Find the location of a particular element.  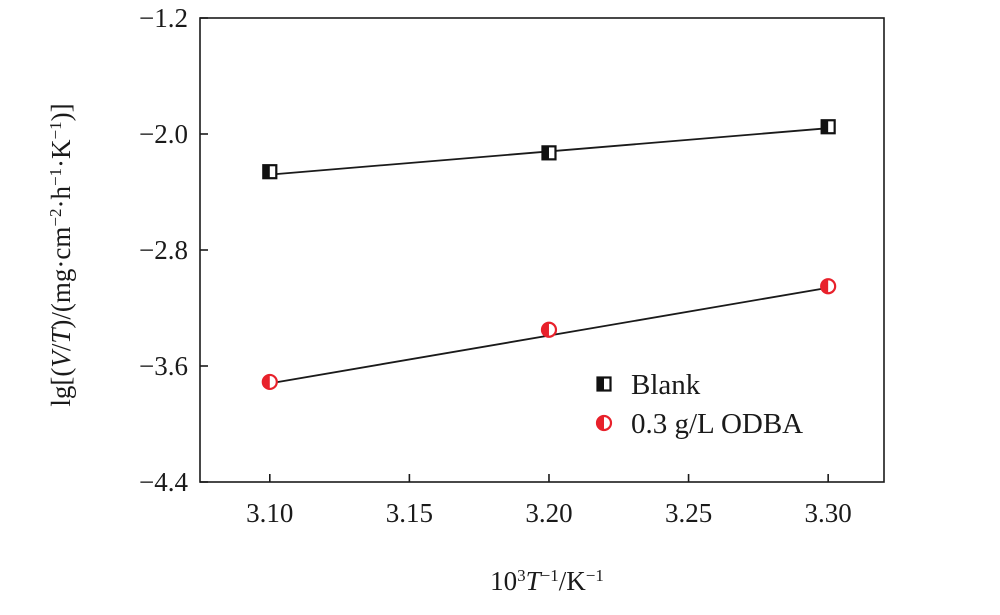

legend-marker-odba is located at coordinates (604, 423).